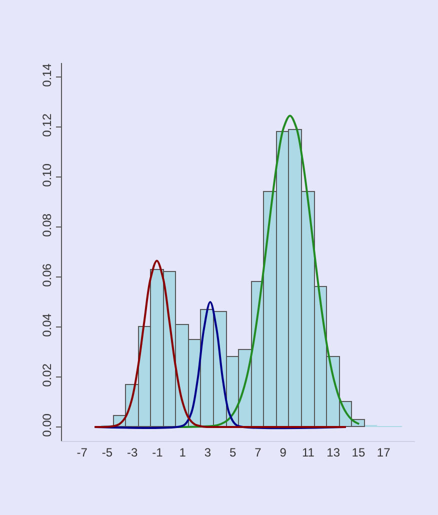 This screenshot has width=438, height=515. I want to click on y-tick-label: 0.08, so click(47, 225).